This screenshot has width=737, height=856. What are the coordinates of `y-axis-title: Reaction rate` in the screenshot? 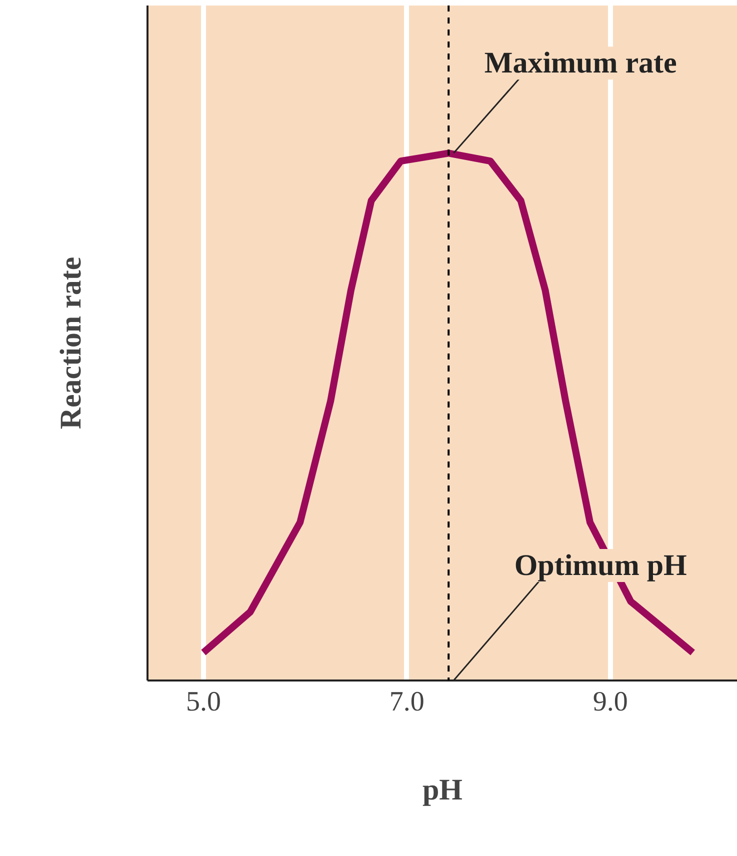 It's located at (71, 343).